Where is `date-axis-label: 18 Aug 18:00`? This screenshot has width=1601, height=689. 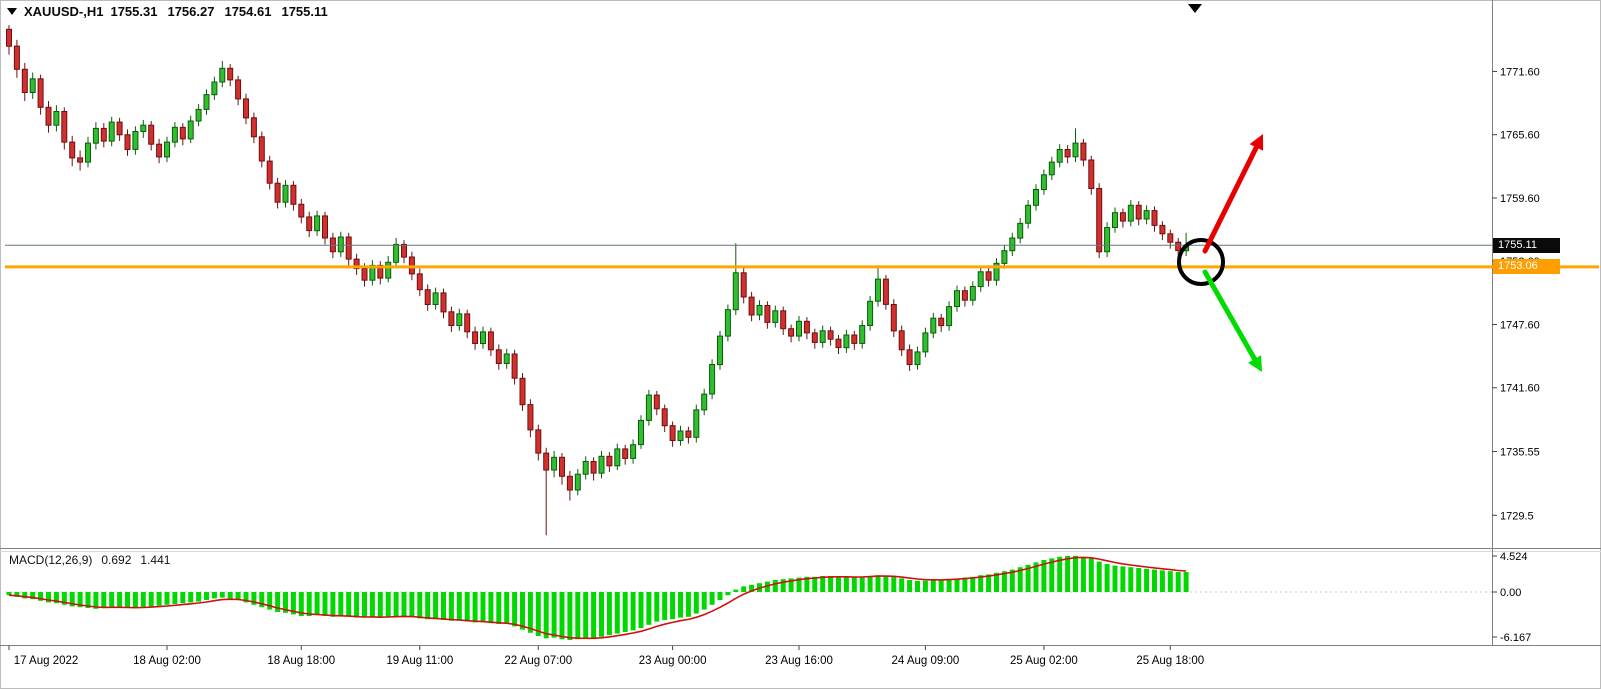
date-axis-label: 18 Aug 18:00 is located at coordinates (301, 661).